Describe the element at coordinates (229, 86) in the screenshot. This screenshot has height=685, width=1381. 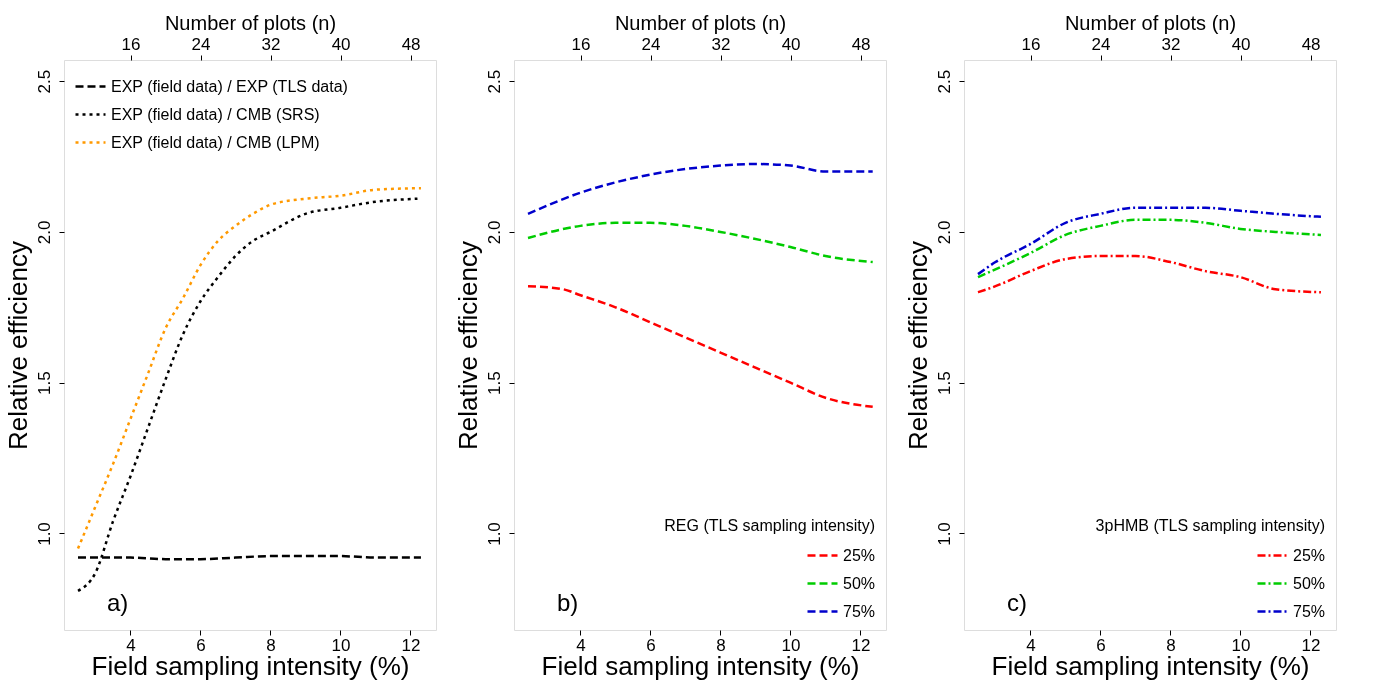
I see `legend-label: EXP (field data) / EXP (TLS data)` at that location.